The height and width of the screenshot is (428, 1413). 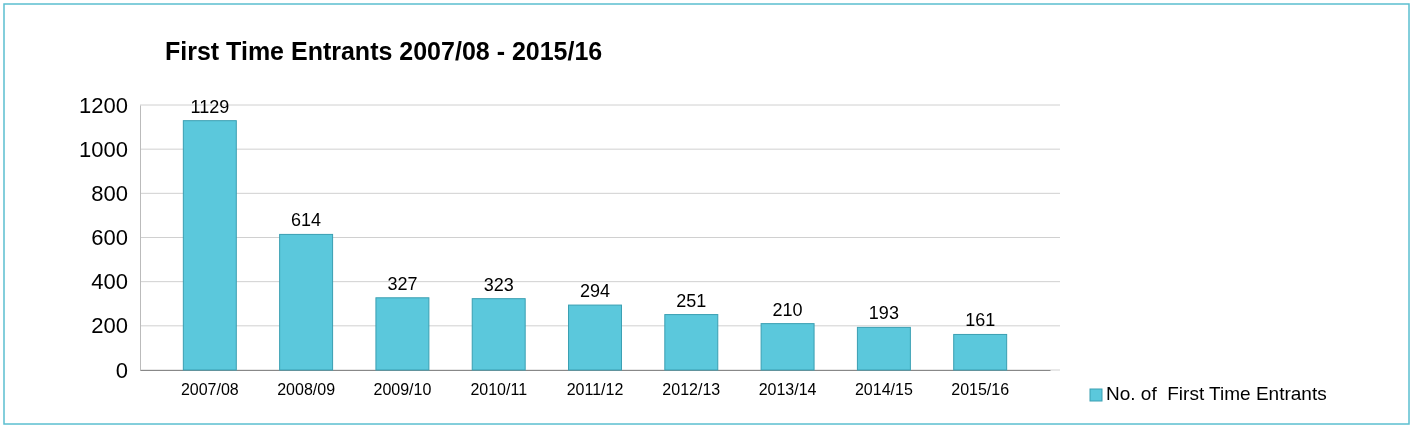 I want to click on data-label: 323, so click(x=498, y=284).